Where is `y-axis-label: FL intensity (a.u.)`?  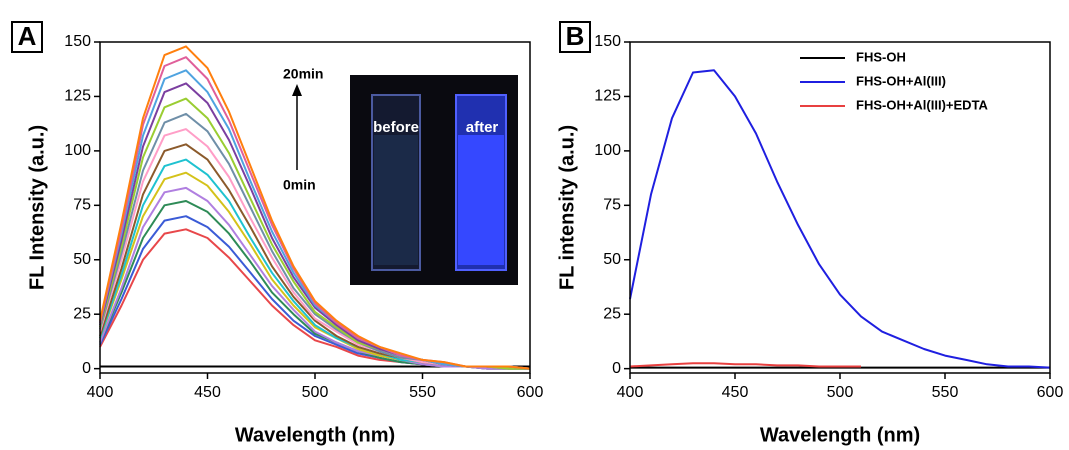 y-axis-label: FL intensity (a.u.) is located at coordinates (567, 207).